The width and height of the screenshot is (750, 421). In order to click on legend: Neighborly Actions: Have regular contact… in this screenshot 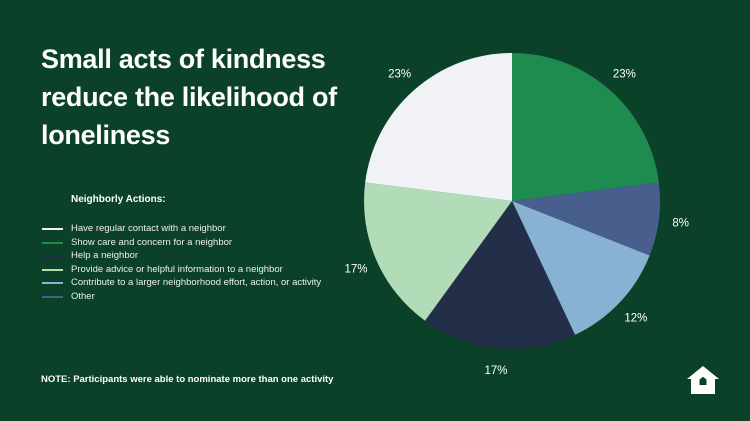, I will do `click(187, 248)`.